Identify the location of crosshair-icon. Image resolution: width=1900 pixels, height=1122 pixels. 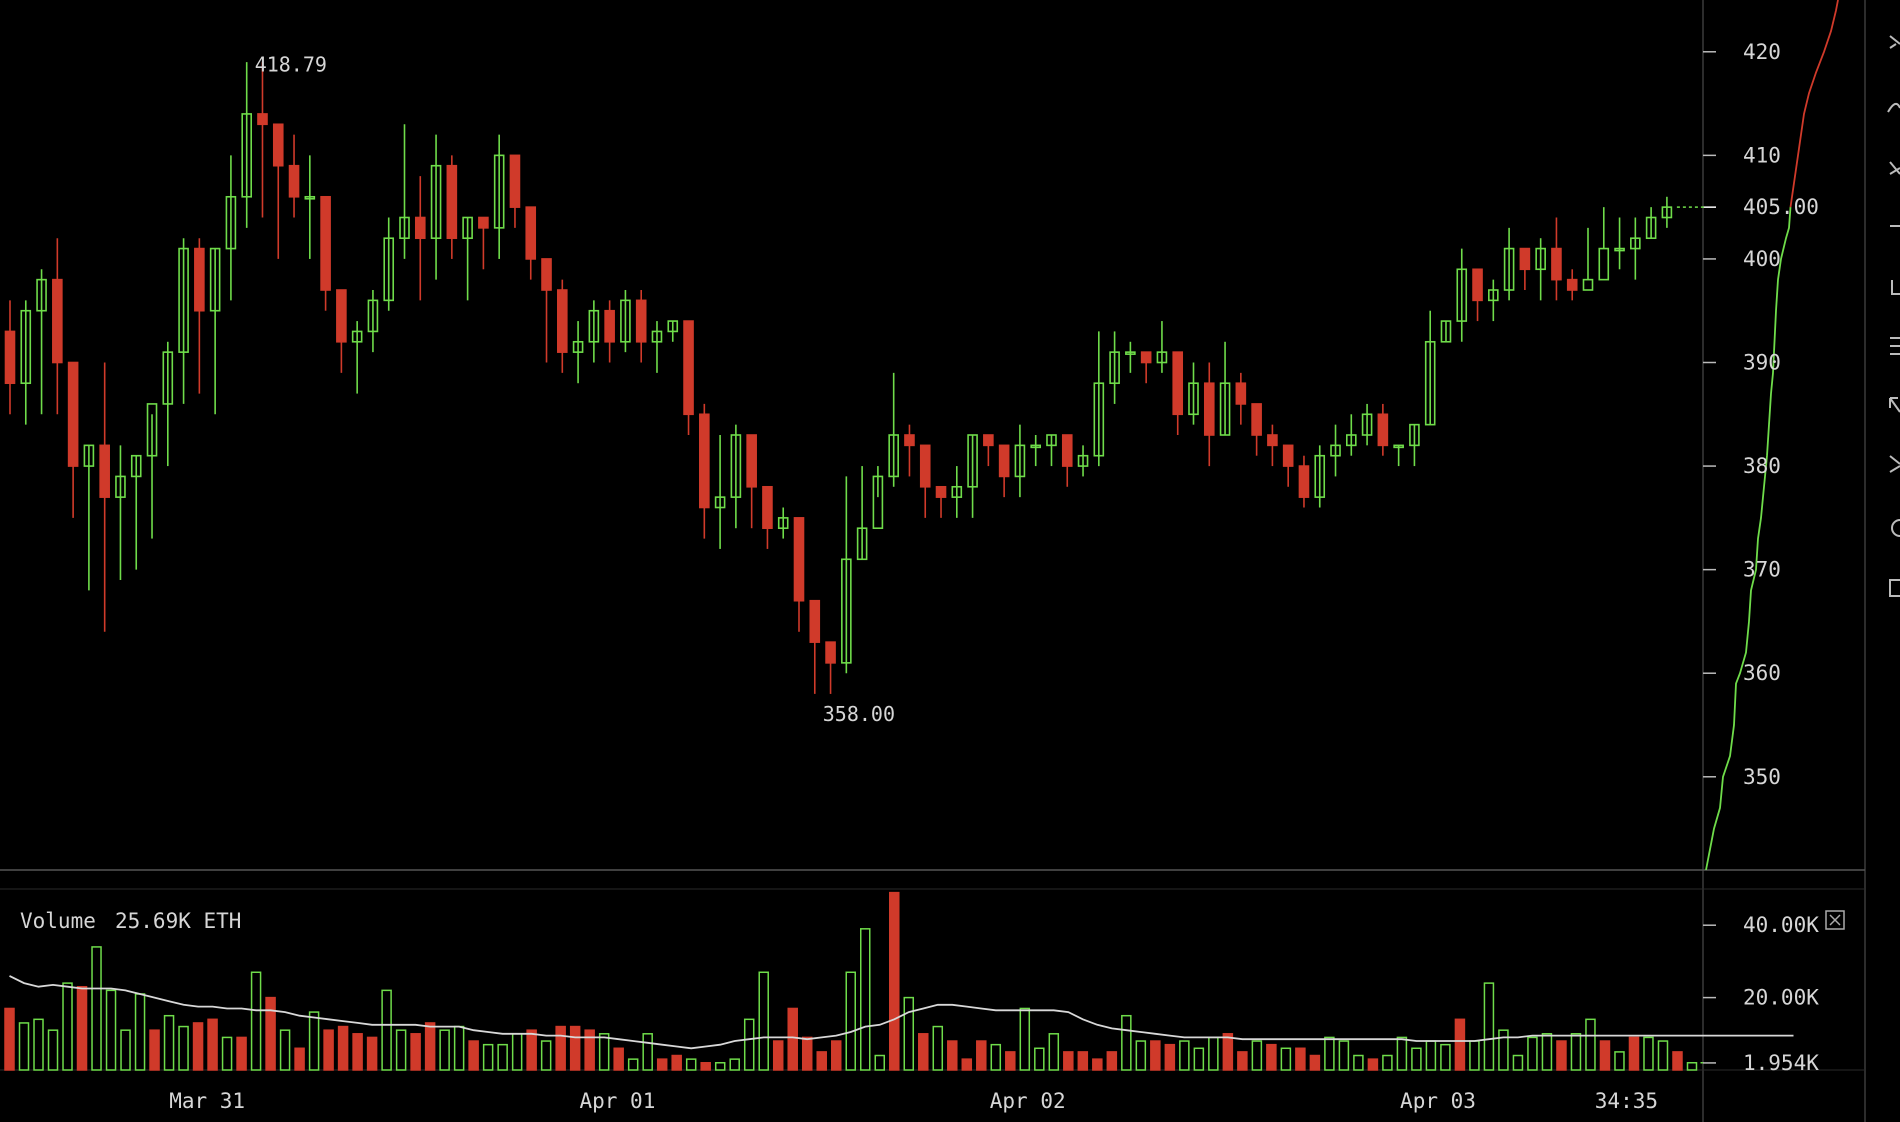
(1894, 42).